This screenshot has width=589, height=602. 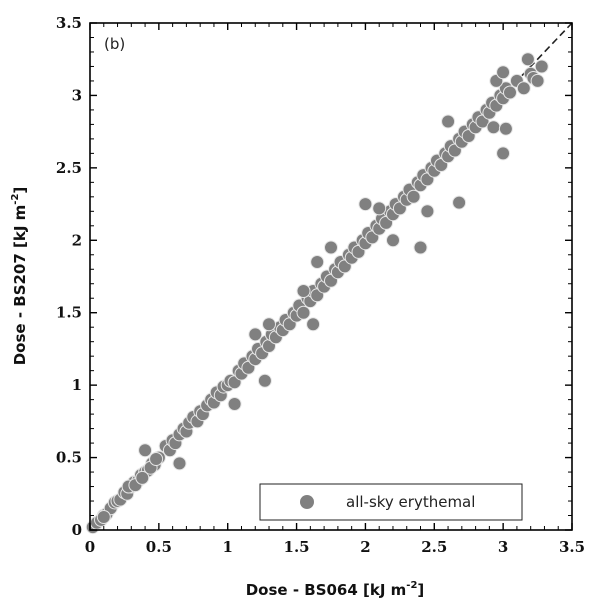 What do you see at coordinates (77, 240) in the screenshot?
I see `y-tick-label: 2` at bounding box center [77, 240].